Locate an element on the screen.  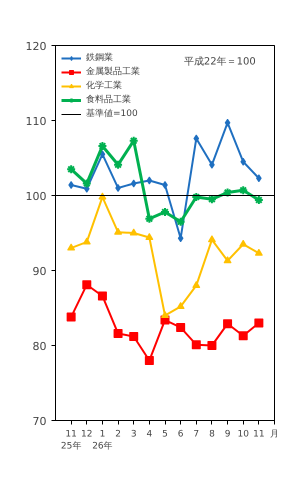
y-tick-label: 120 is located at coordinates (36, 46).